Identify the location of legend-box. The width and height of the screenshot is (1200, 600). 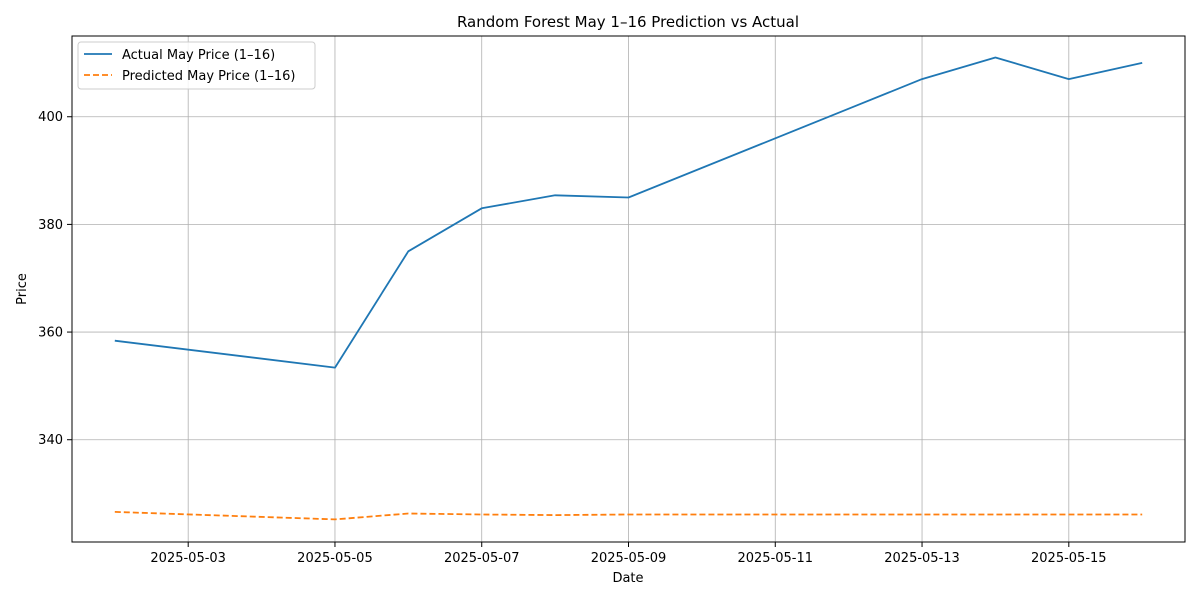
(196, 65).